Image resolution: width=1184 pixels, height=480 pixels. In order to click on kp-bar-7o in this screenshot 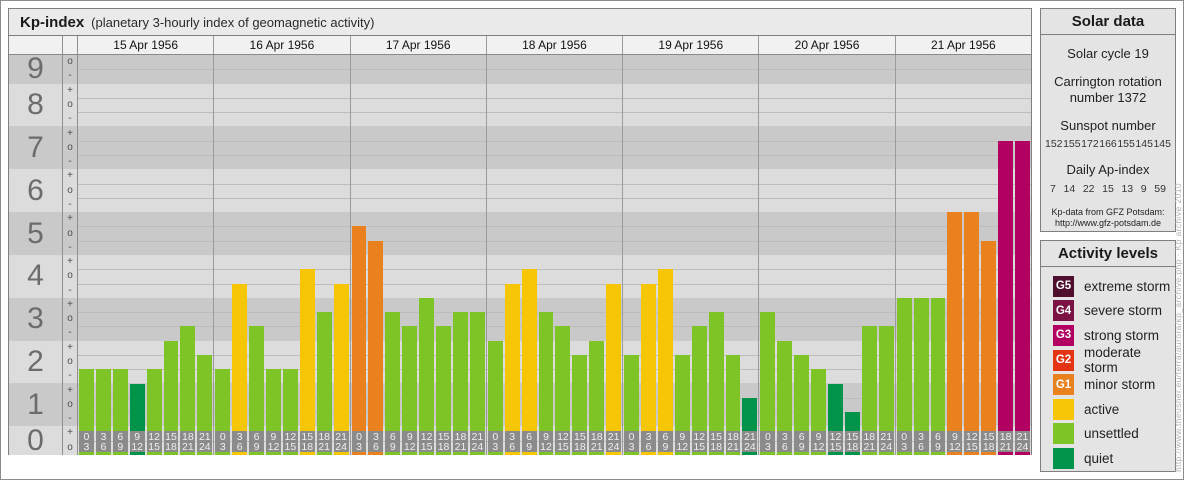, I will do `click(1022, 297)`.